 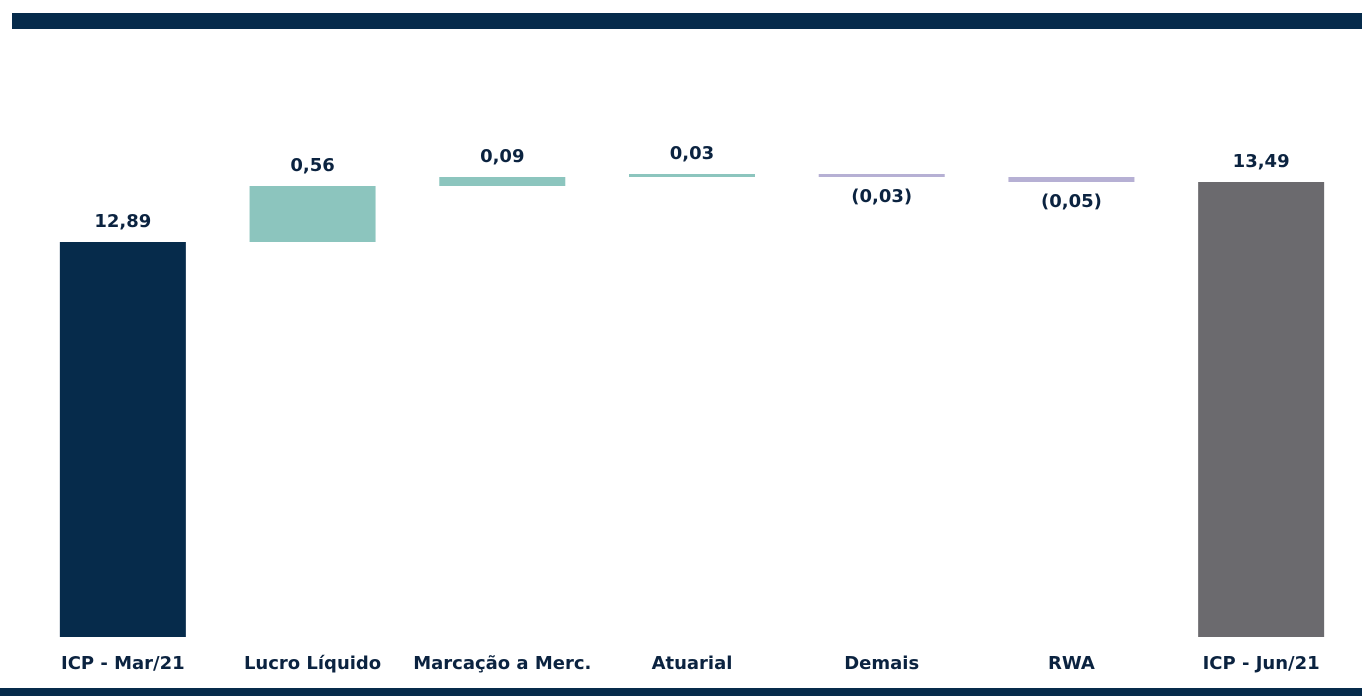 I want to click on x-tick-label: Marcação a Merc., so click(x=502, y=663).